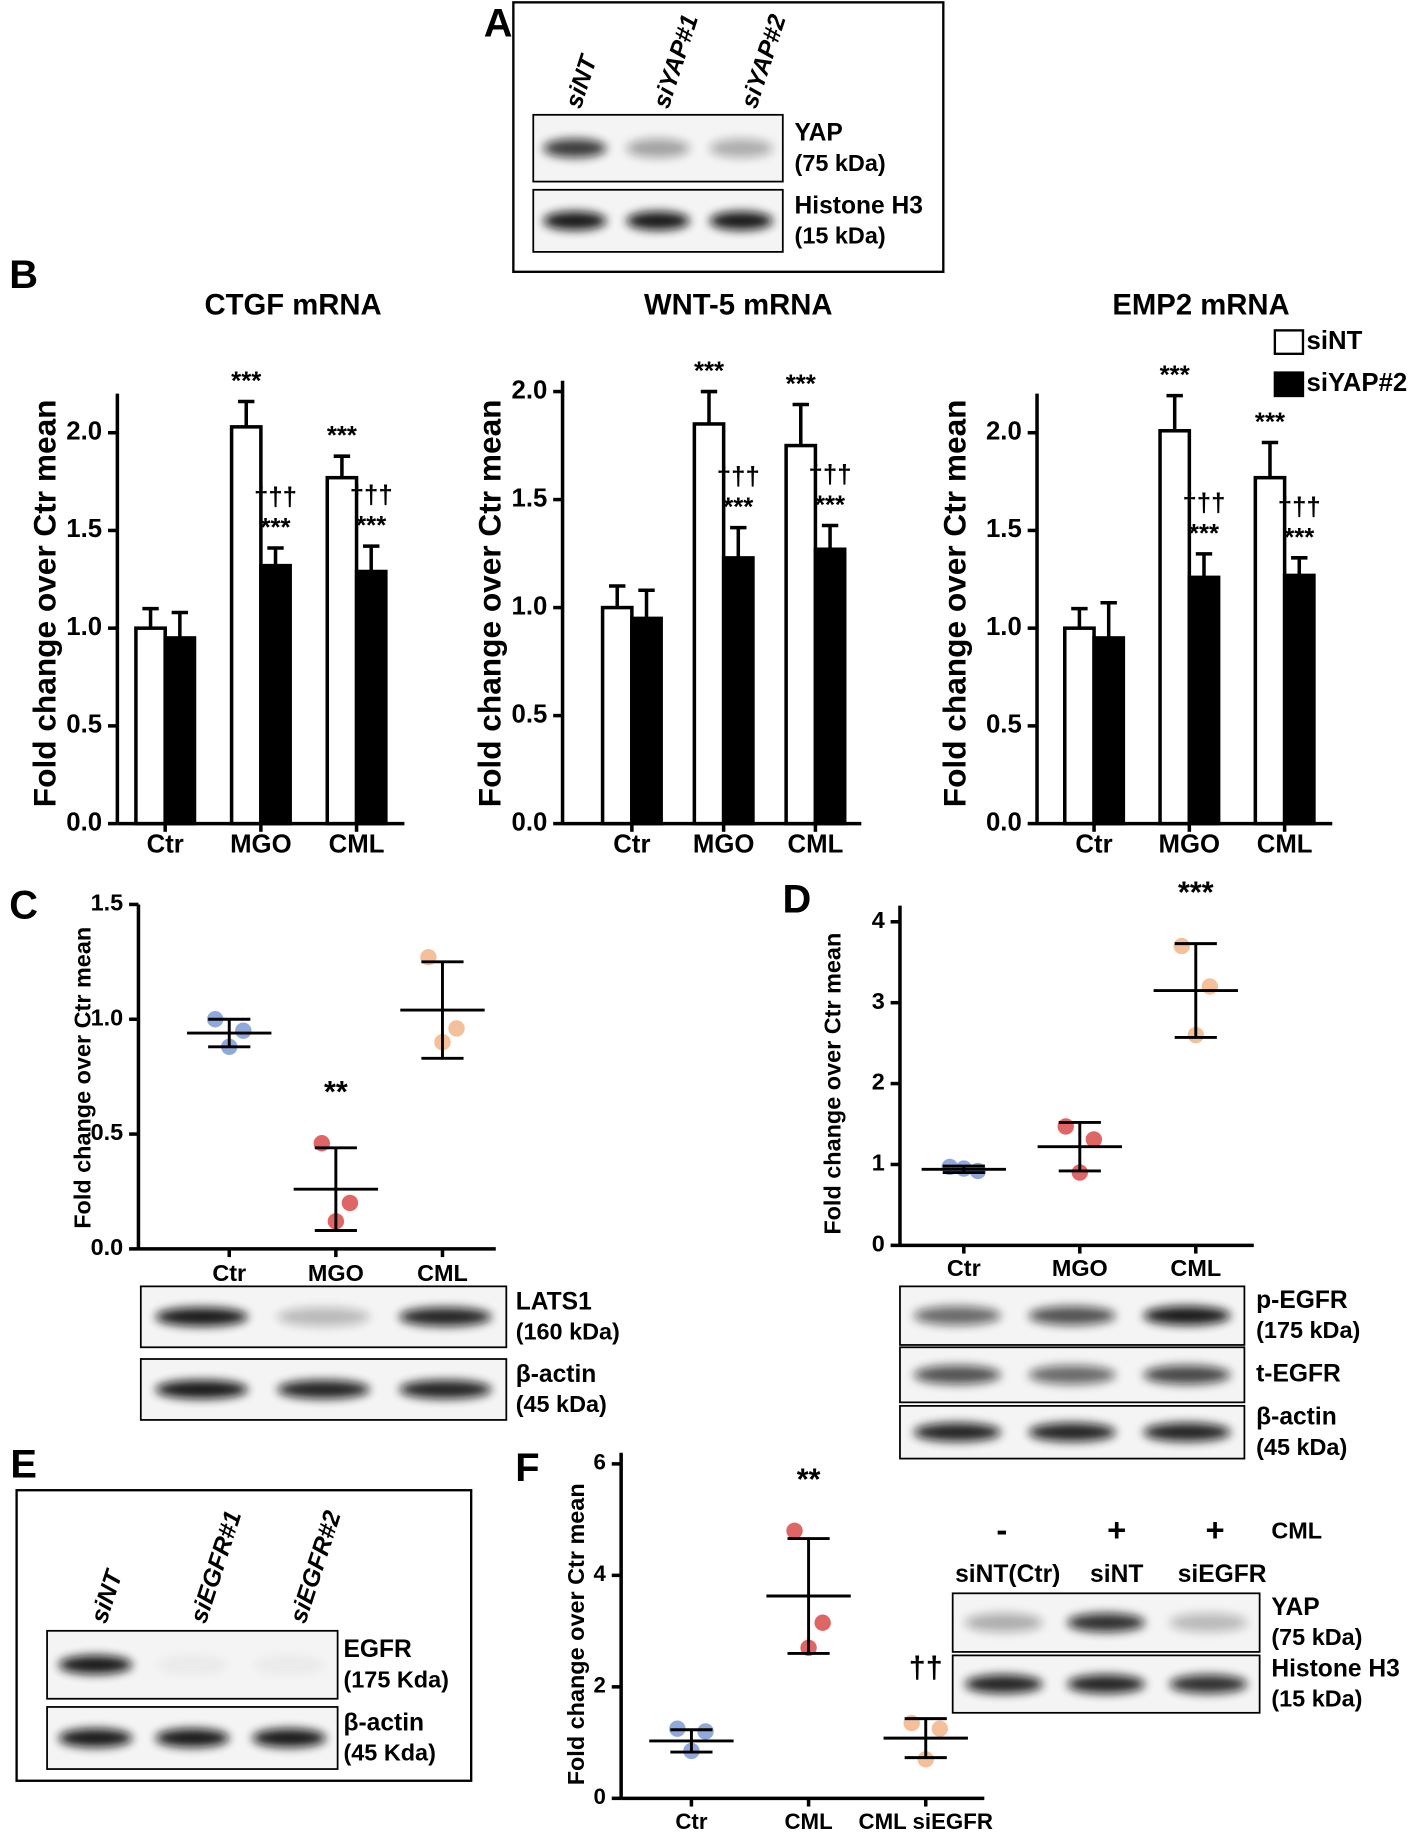 This screenshot has width=1418, height=1837. Describe the element at coordinates (1116, 1529) in the screenshot. I see `treatment-sign: +` at that location.